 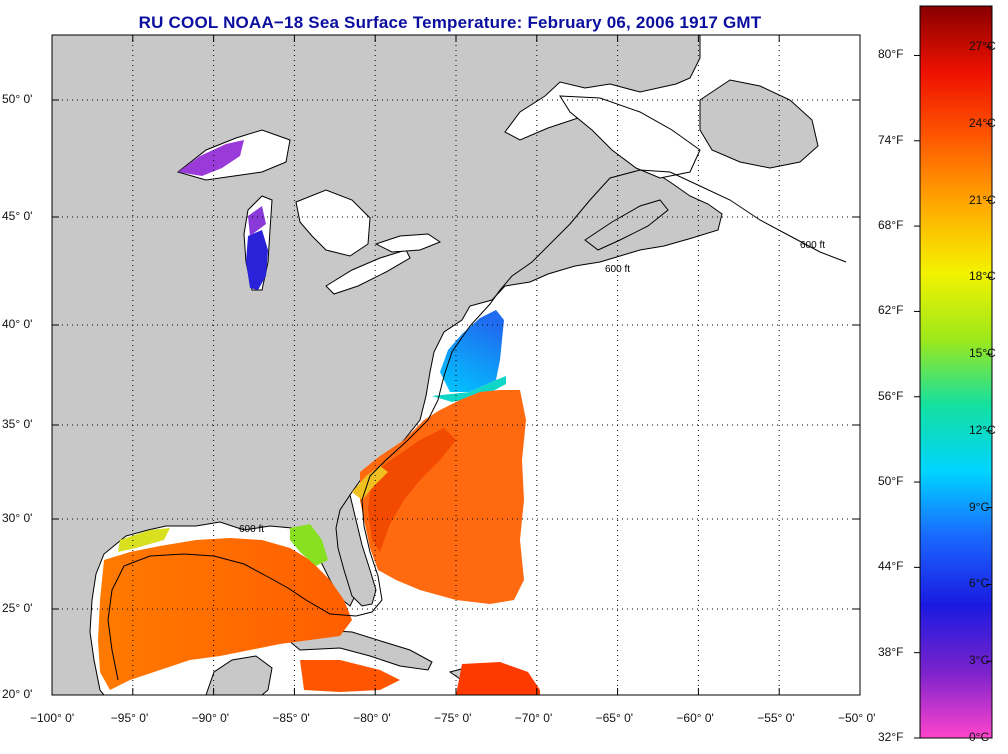 What do you see at coordinates (891, 481) in the screenshot?
I see `colorbar-f-label: 50°F` at bounding box center [891, 481].